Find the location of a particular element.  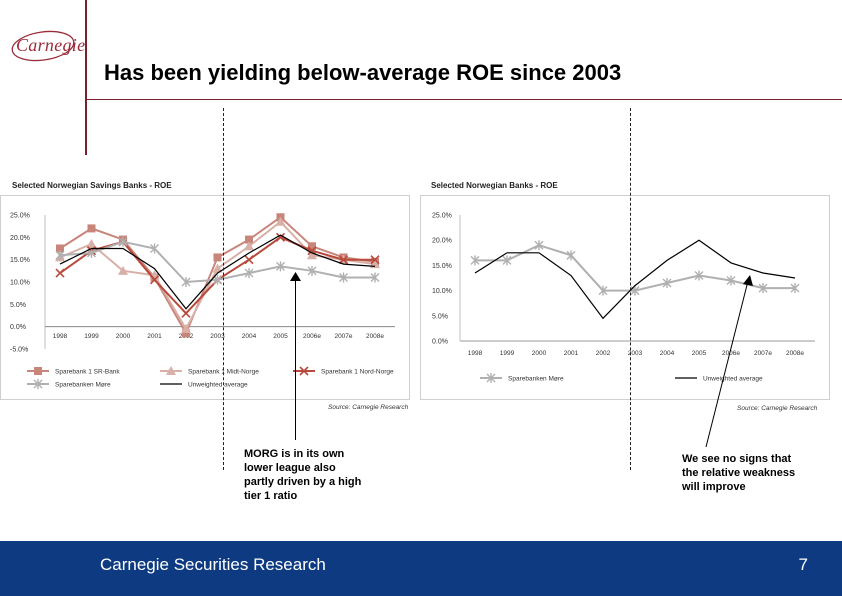

y-tick-label: 15.0% is located at coordinates (442, 266).